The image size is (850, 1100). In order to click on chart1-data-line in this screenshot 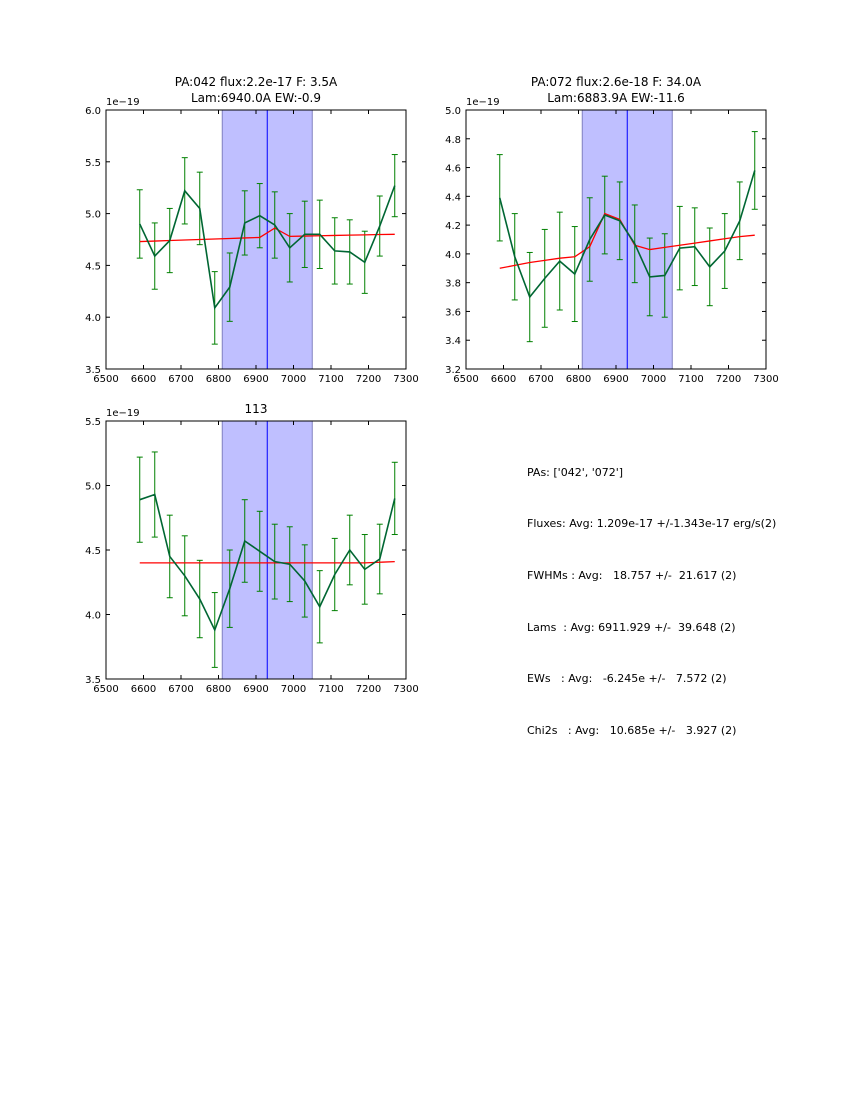, I will do `click(267, 247)`.